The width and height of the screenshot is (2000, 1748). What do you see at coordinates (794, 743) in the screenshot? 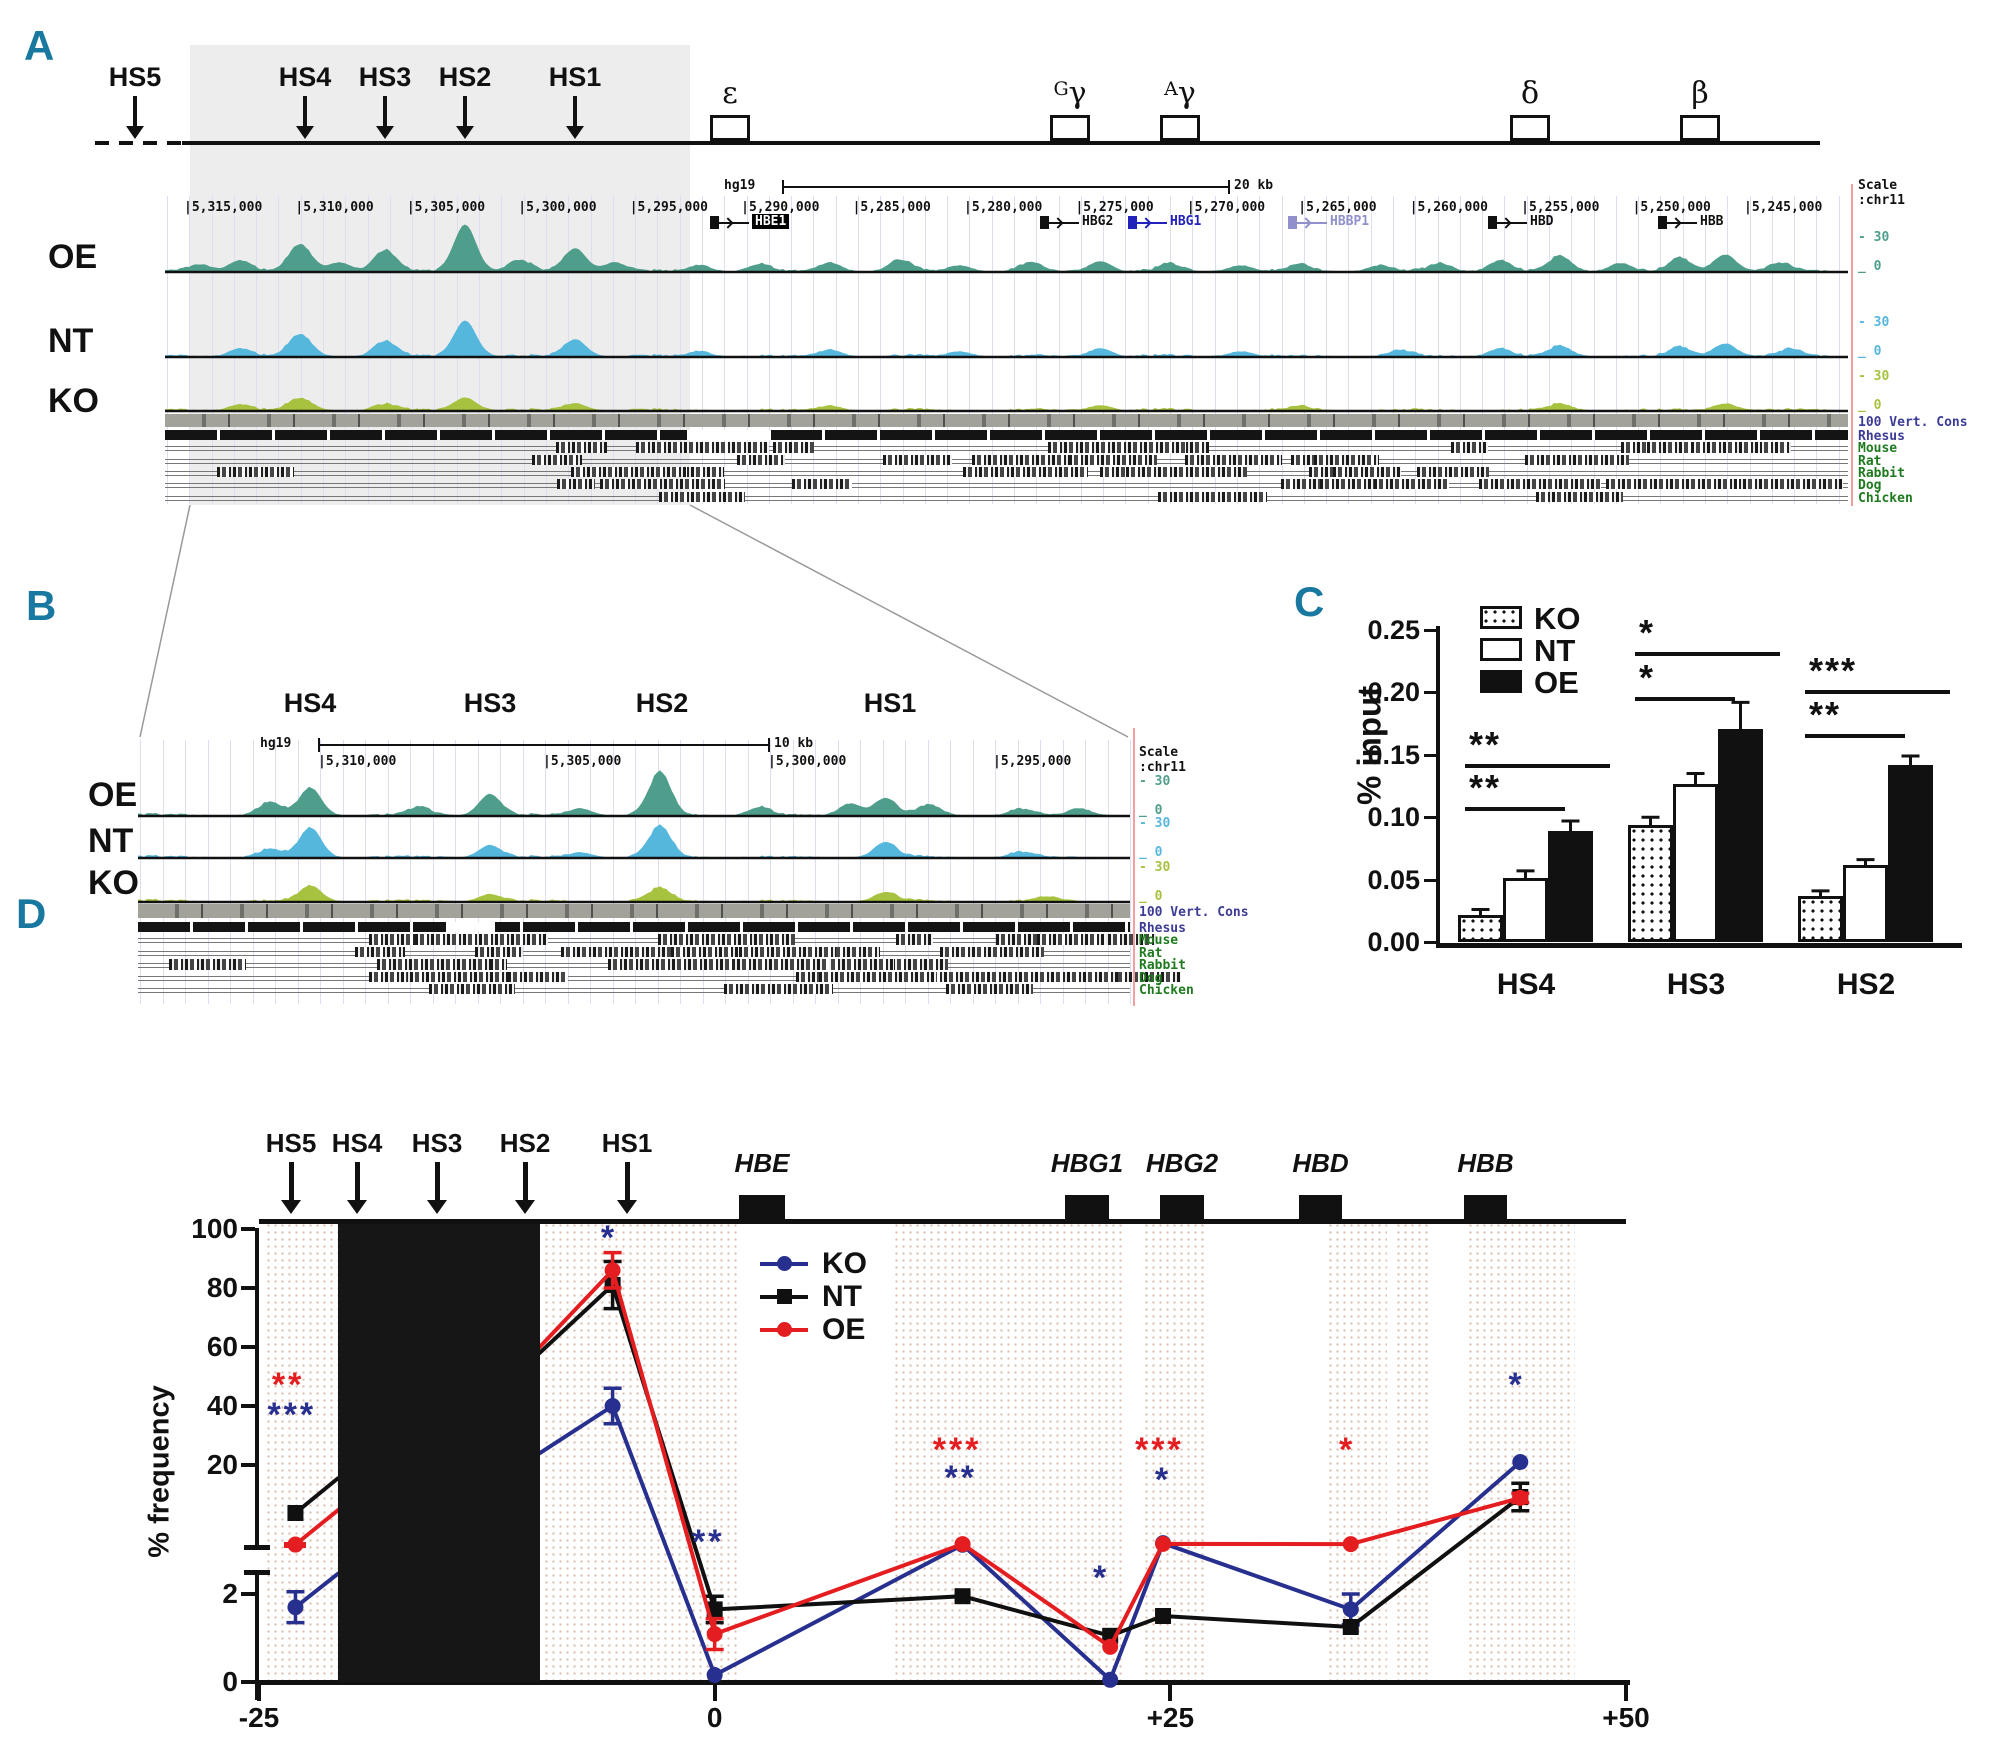
I see `ruler-scale-label: 10 kb` at bounding box center [794, 743].